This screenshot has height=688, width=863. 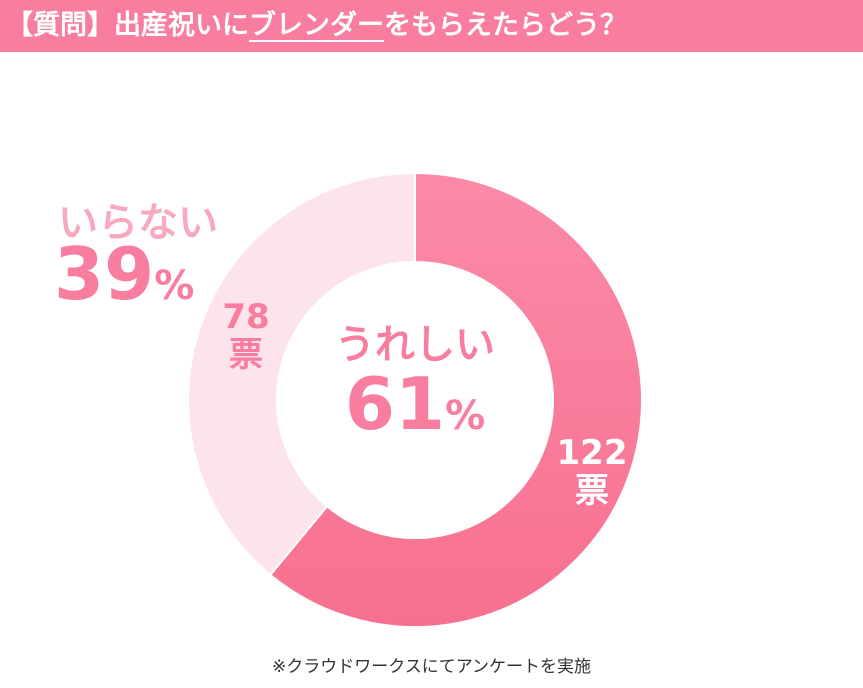 What do you see at coordinates (104, 274) in the screenshot?
I see `percent-value-dislike: 39` at bounding box center [104, 274].